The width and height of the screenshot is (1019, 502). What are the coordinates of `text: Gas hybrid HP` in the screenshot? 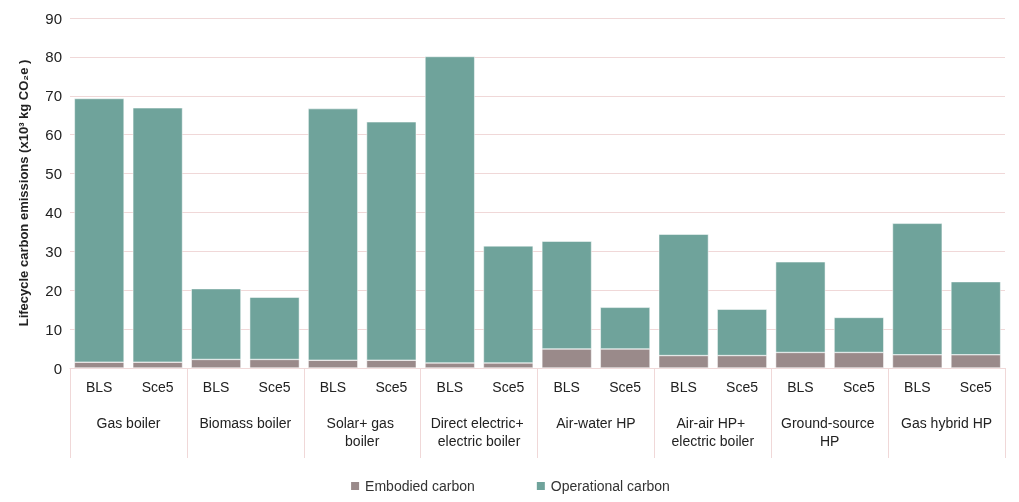 It's located at (947, 423).